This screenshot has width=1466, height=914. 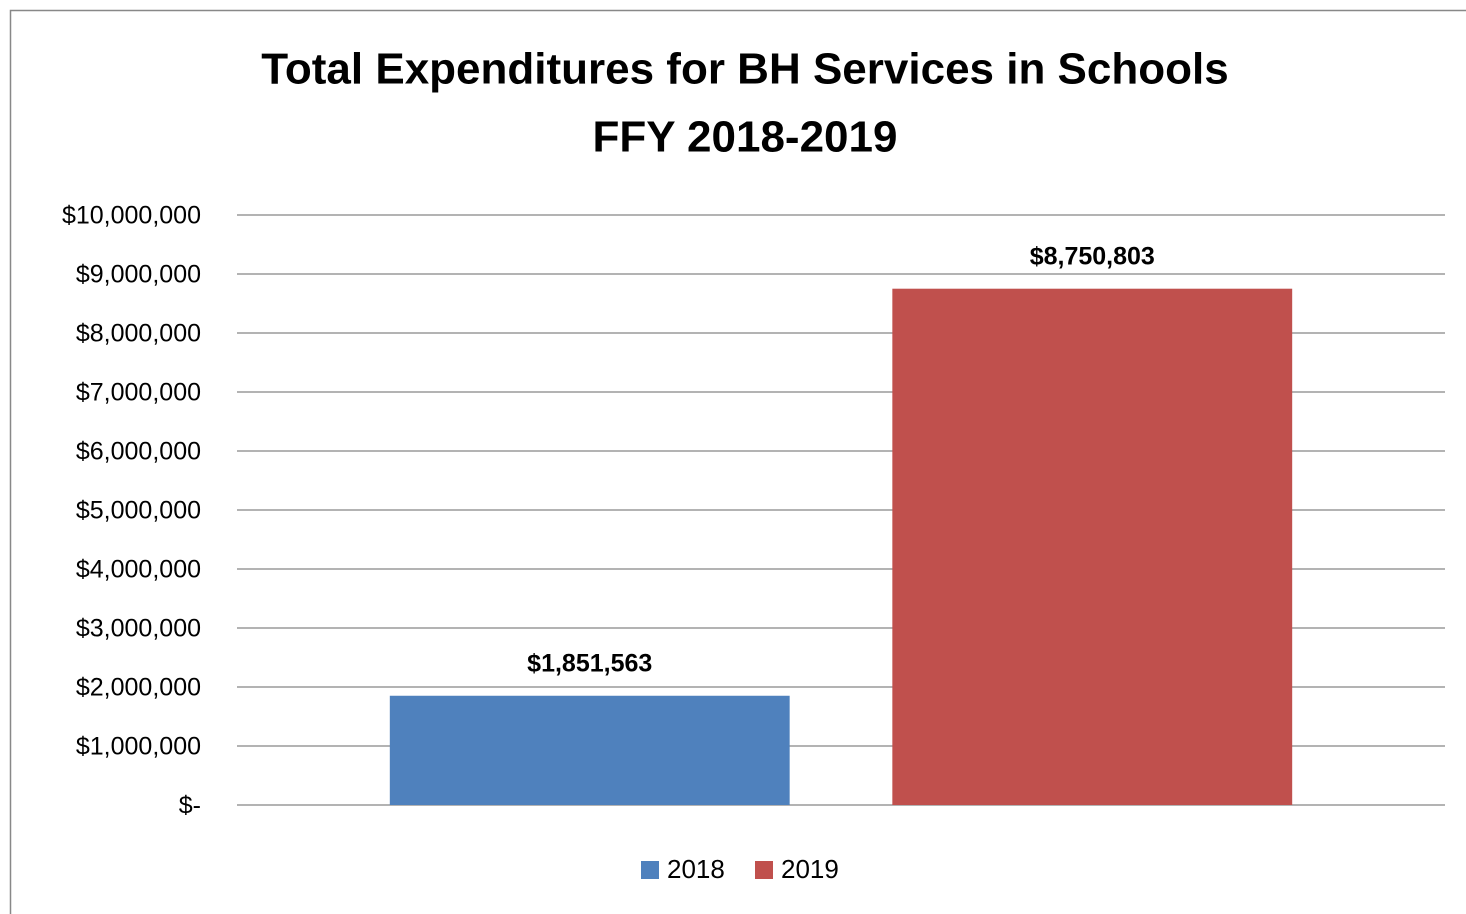 I want to click on y-tick-label: $2,000,000, so click(x=138, y=688).